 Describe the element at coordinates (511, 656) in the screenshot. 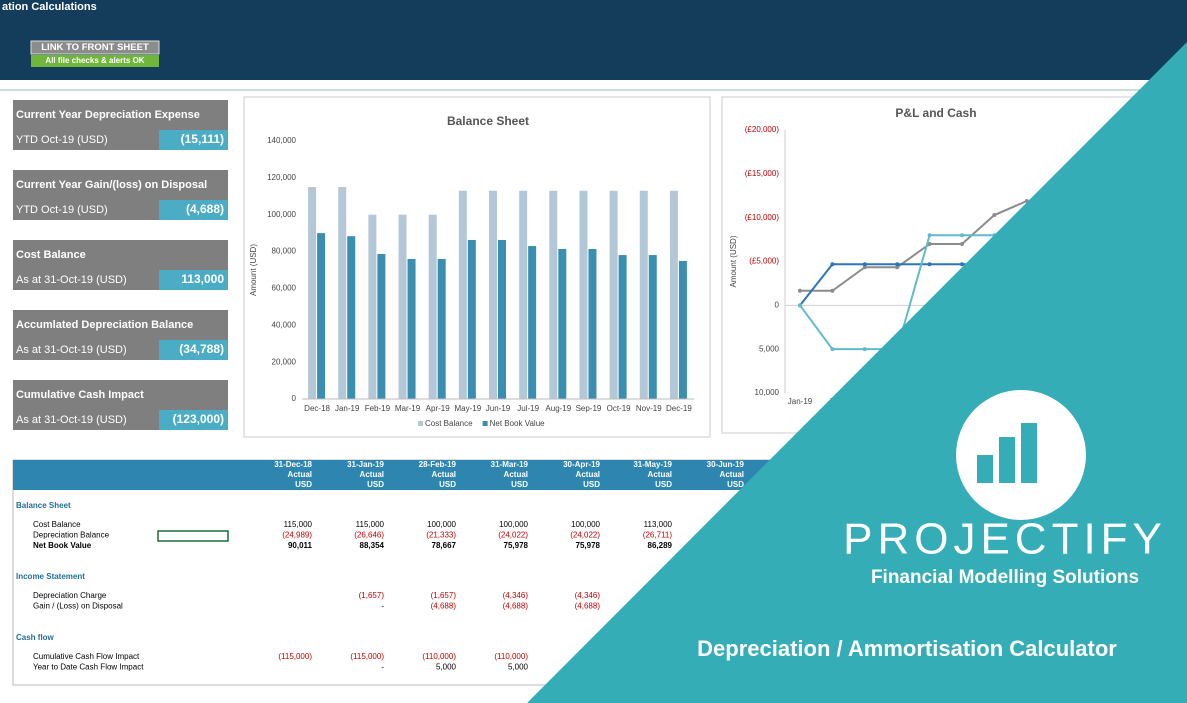

I see `table-cell: (110,000)` at that location.